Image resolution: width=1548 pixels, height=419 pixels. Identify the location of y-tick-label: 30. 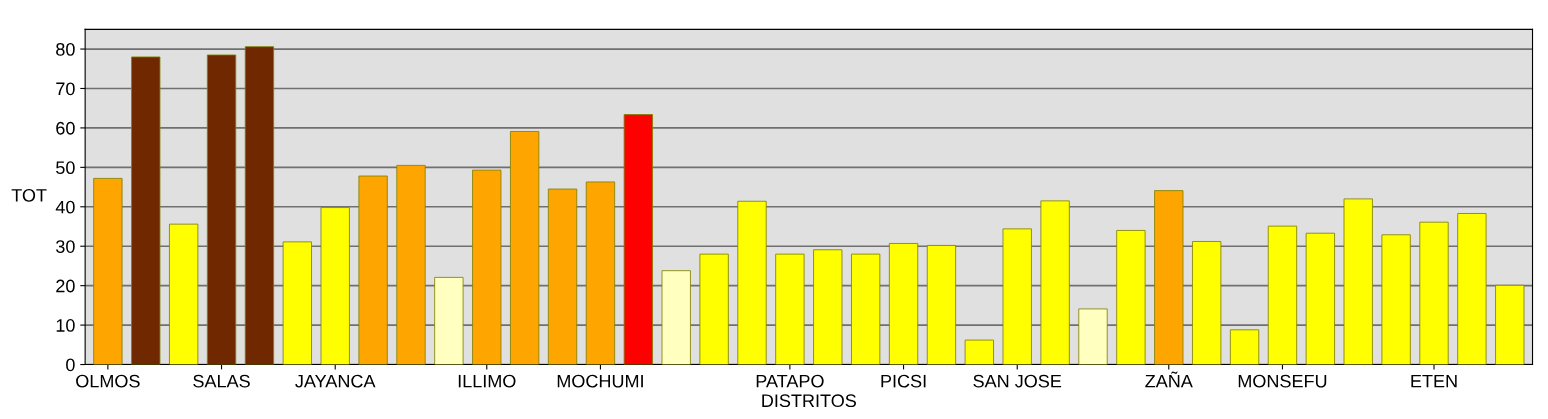
(65, 246).